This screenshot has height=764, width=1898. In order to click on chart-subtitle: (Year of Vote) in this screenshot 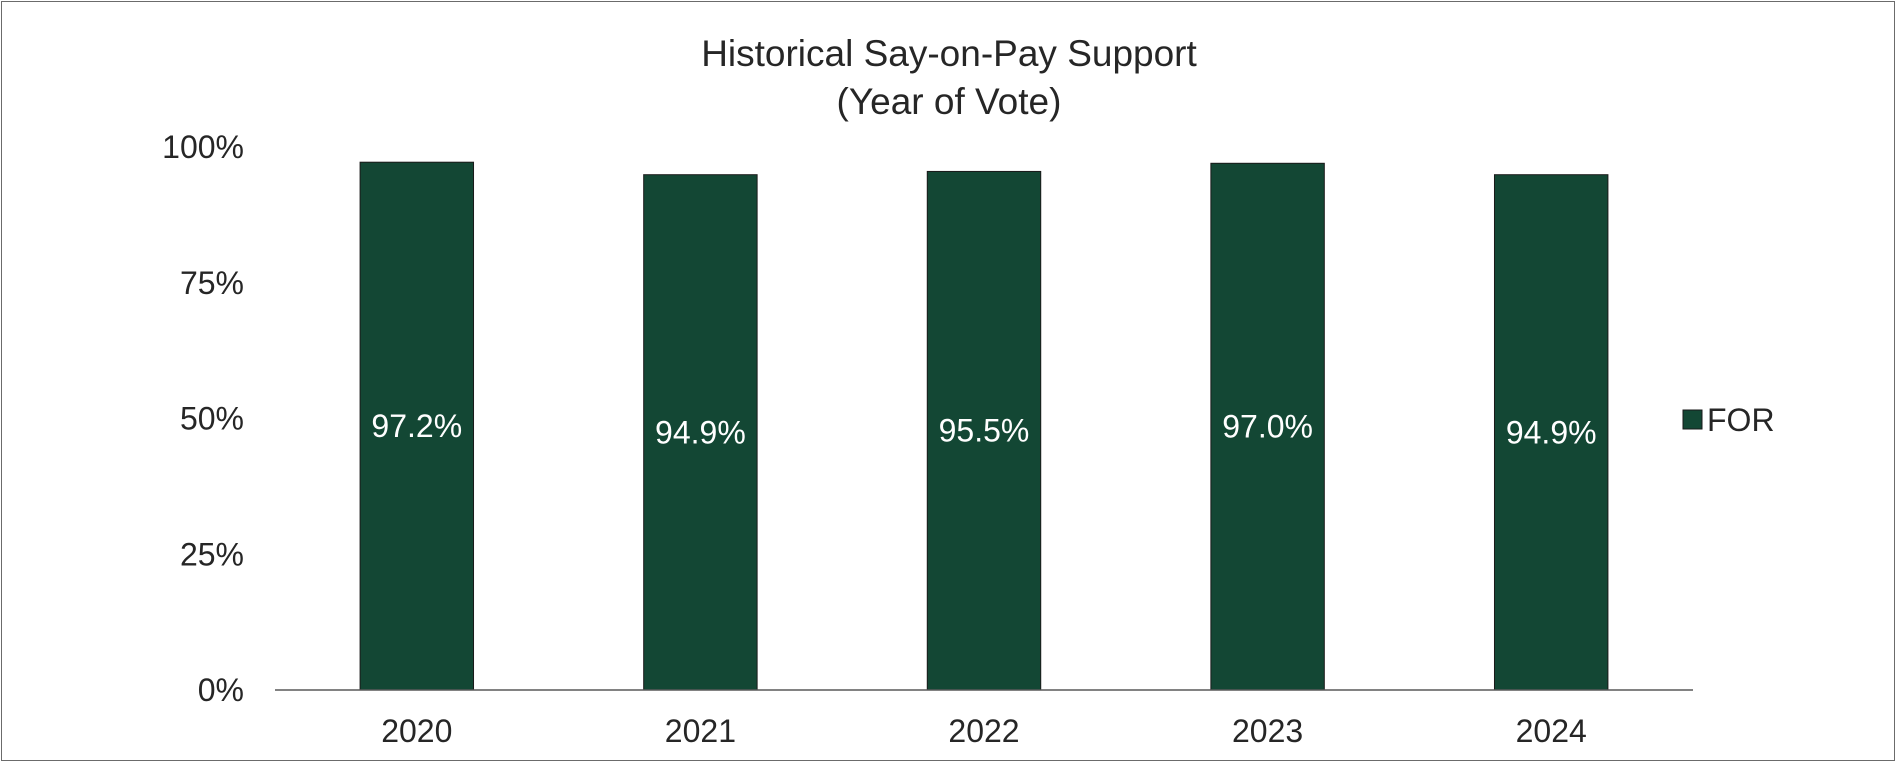, I will do `click(949, 101)`.